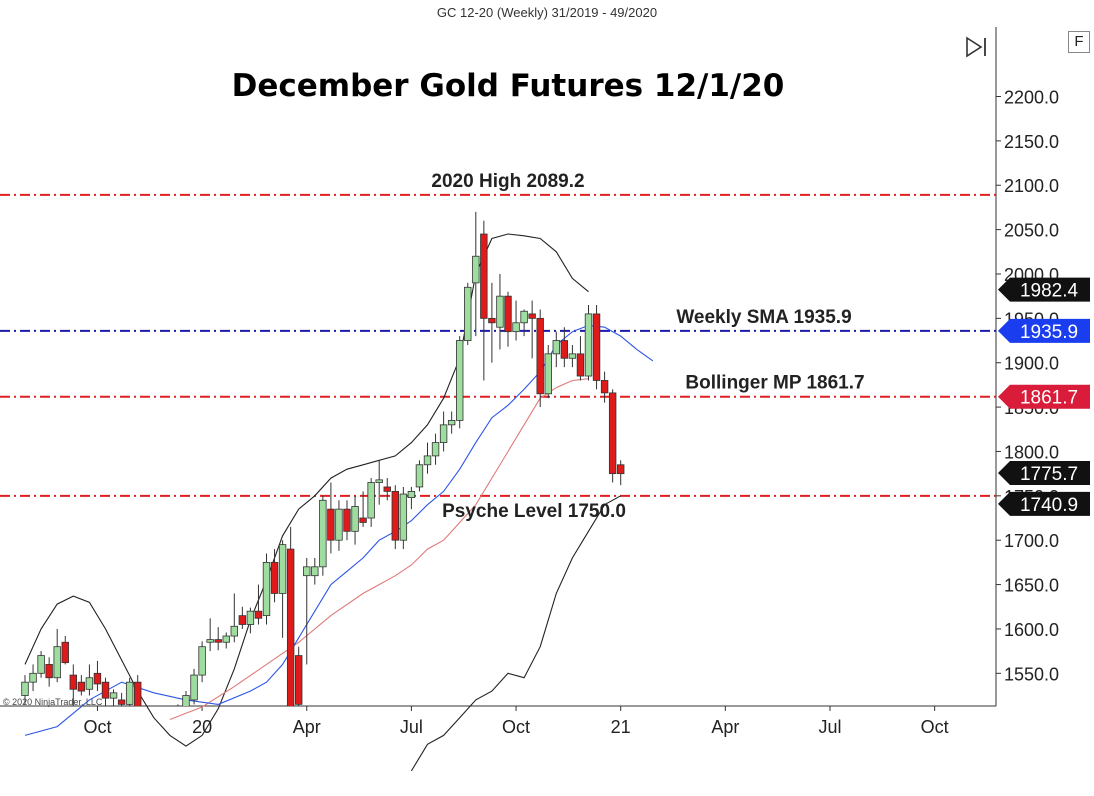 Image resolution: width=1094 pixels, height=796 pixels. Describe the element at coordinates (515, 633) in the screenshot. I see `lower-bollinger-band` at that location.